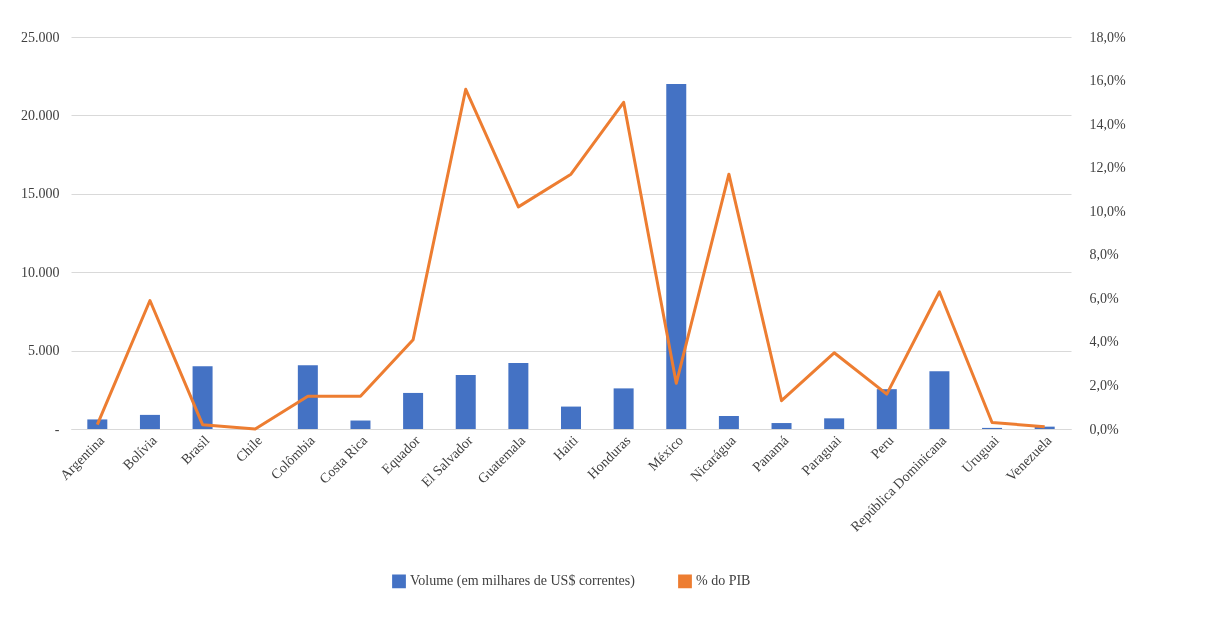  Describe the element at coordinates (1107, 124) in the screenshot. I see `y2-tick-label: 14,0%` at that location.